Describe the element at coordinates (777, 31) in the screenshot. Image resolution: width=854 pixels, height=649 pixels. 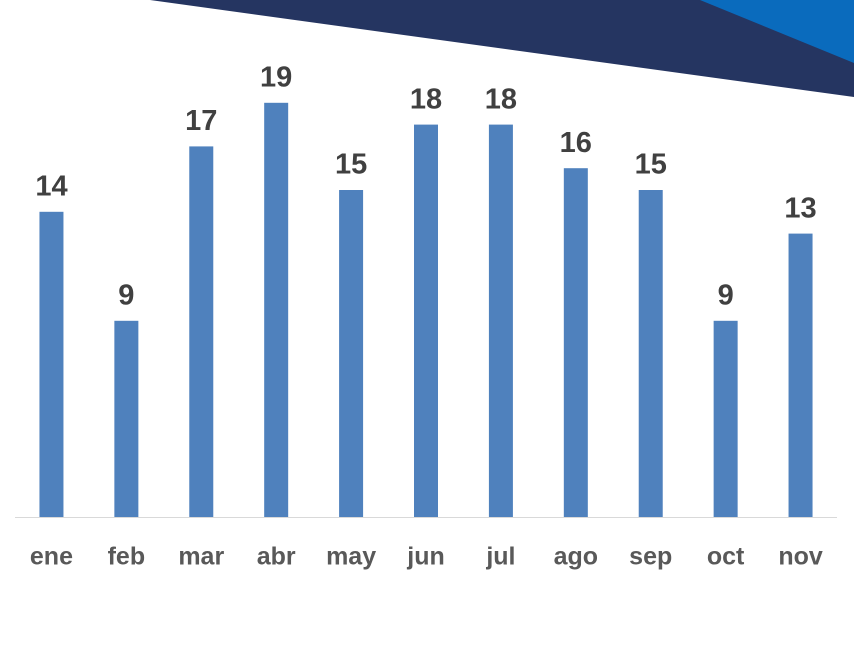
I see `banner-blue` at that location.